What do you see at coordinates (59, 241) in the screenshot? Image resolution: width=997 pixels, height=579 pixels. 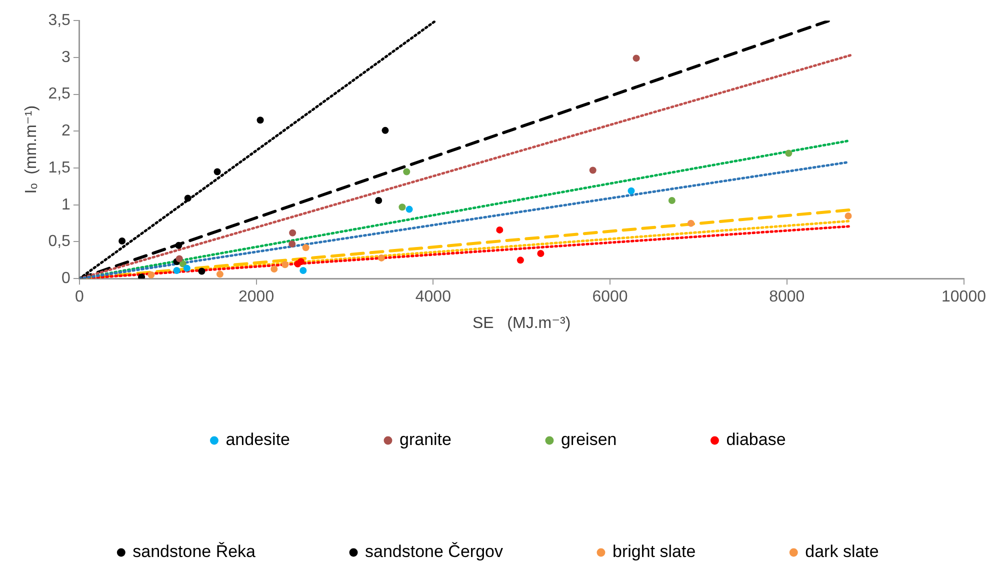 I see `y-tick-label: 0,5` at bounding box center [59, 241].